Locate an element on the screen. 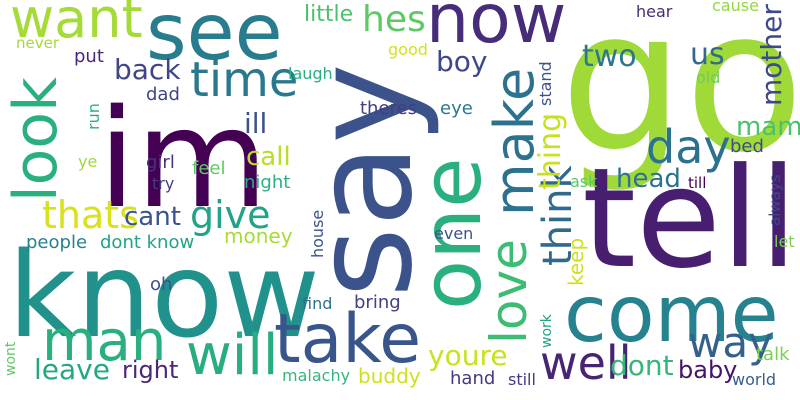 This screenshot has width=800, height=400. word-old: old is located at coordinates (708, 77).